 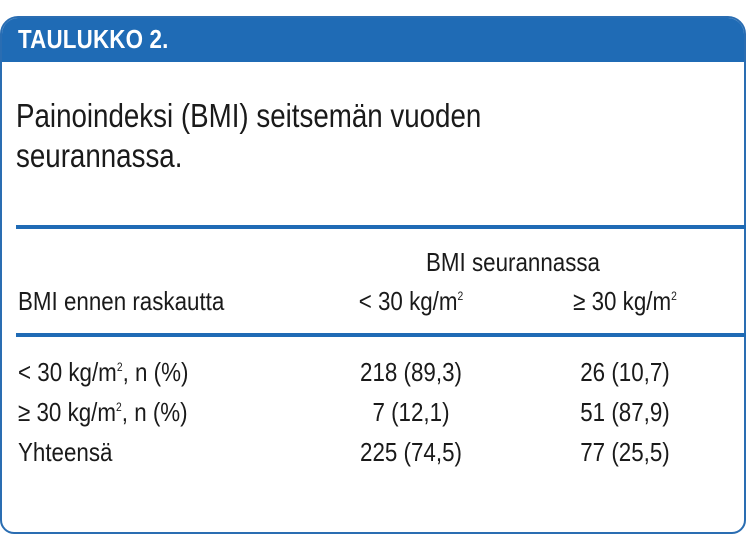 I want to click on row-label: Yhteensä, so click(x=65, y=452).